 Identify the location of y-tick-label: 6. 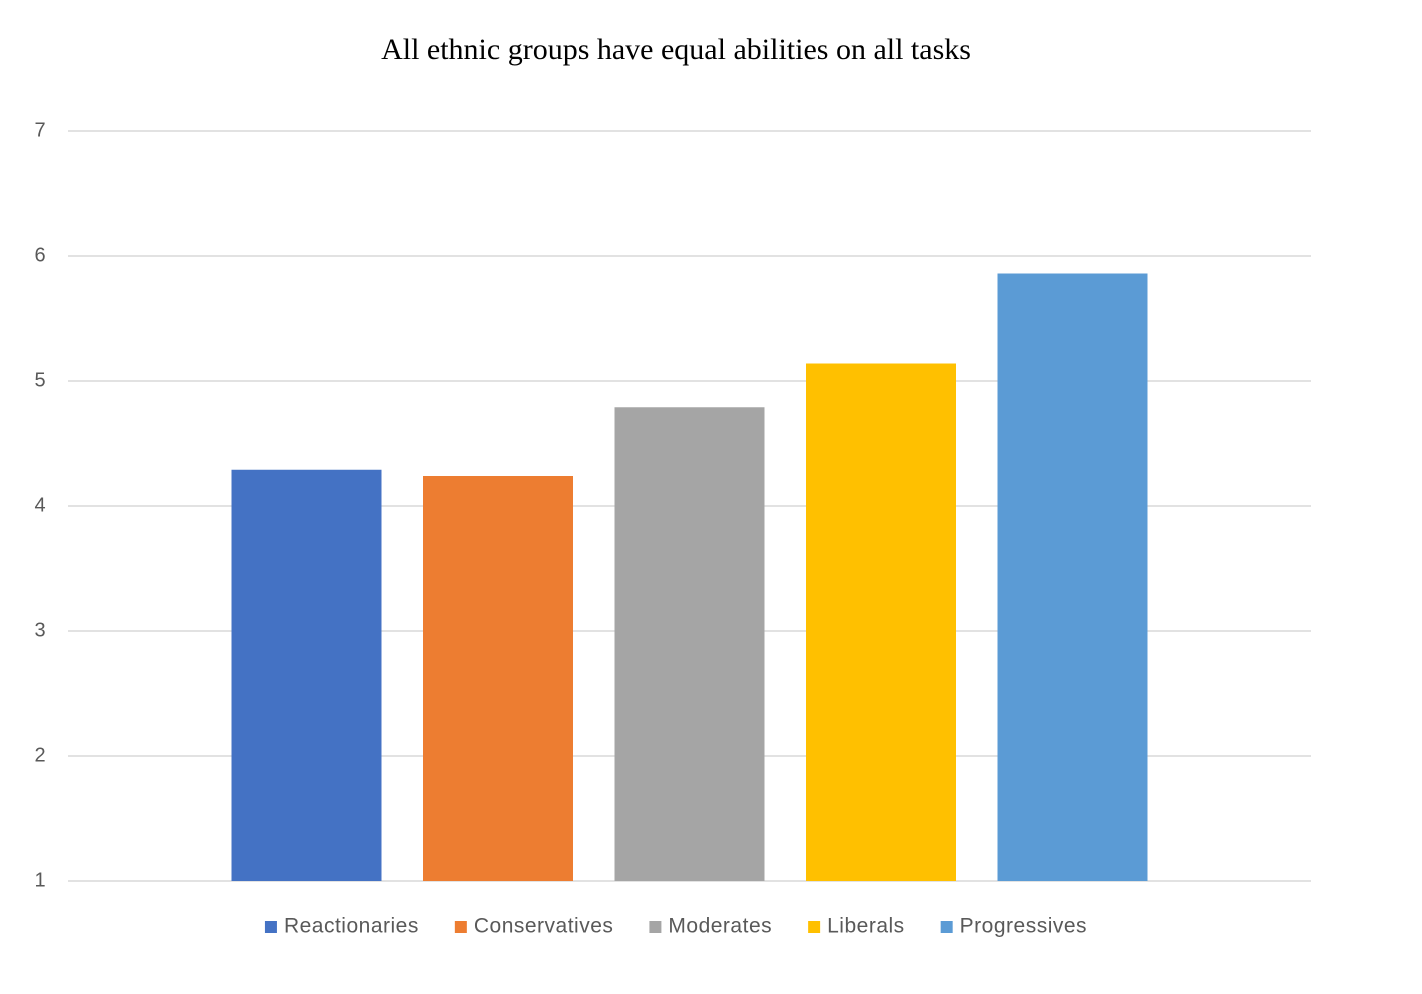
(39, 255).